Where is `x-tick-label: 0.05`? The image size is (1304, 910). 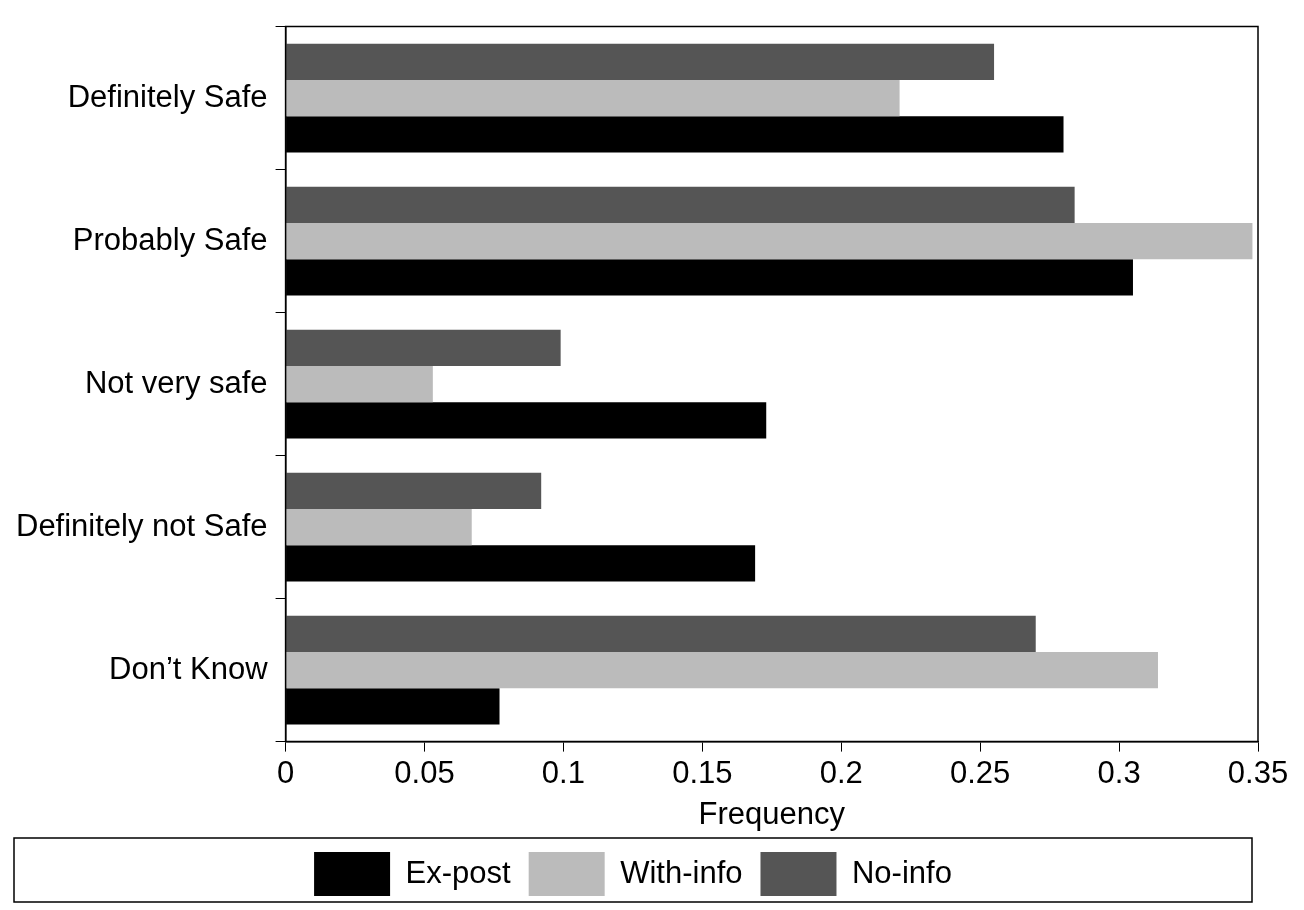 x-tick-label: 0.05 is located at coordinates (424, 772).